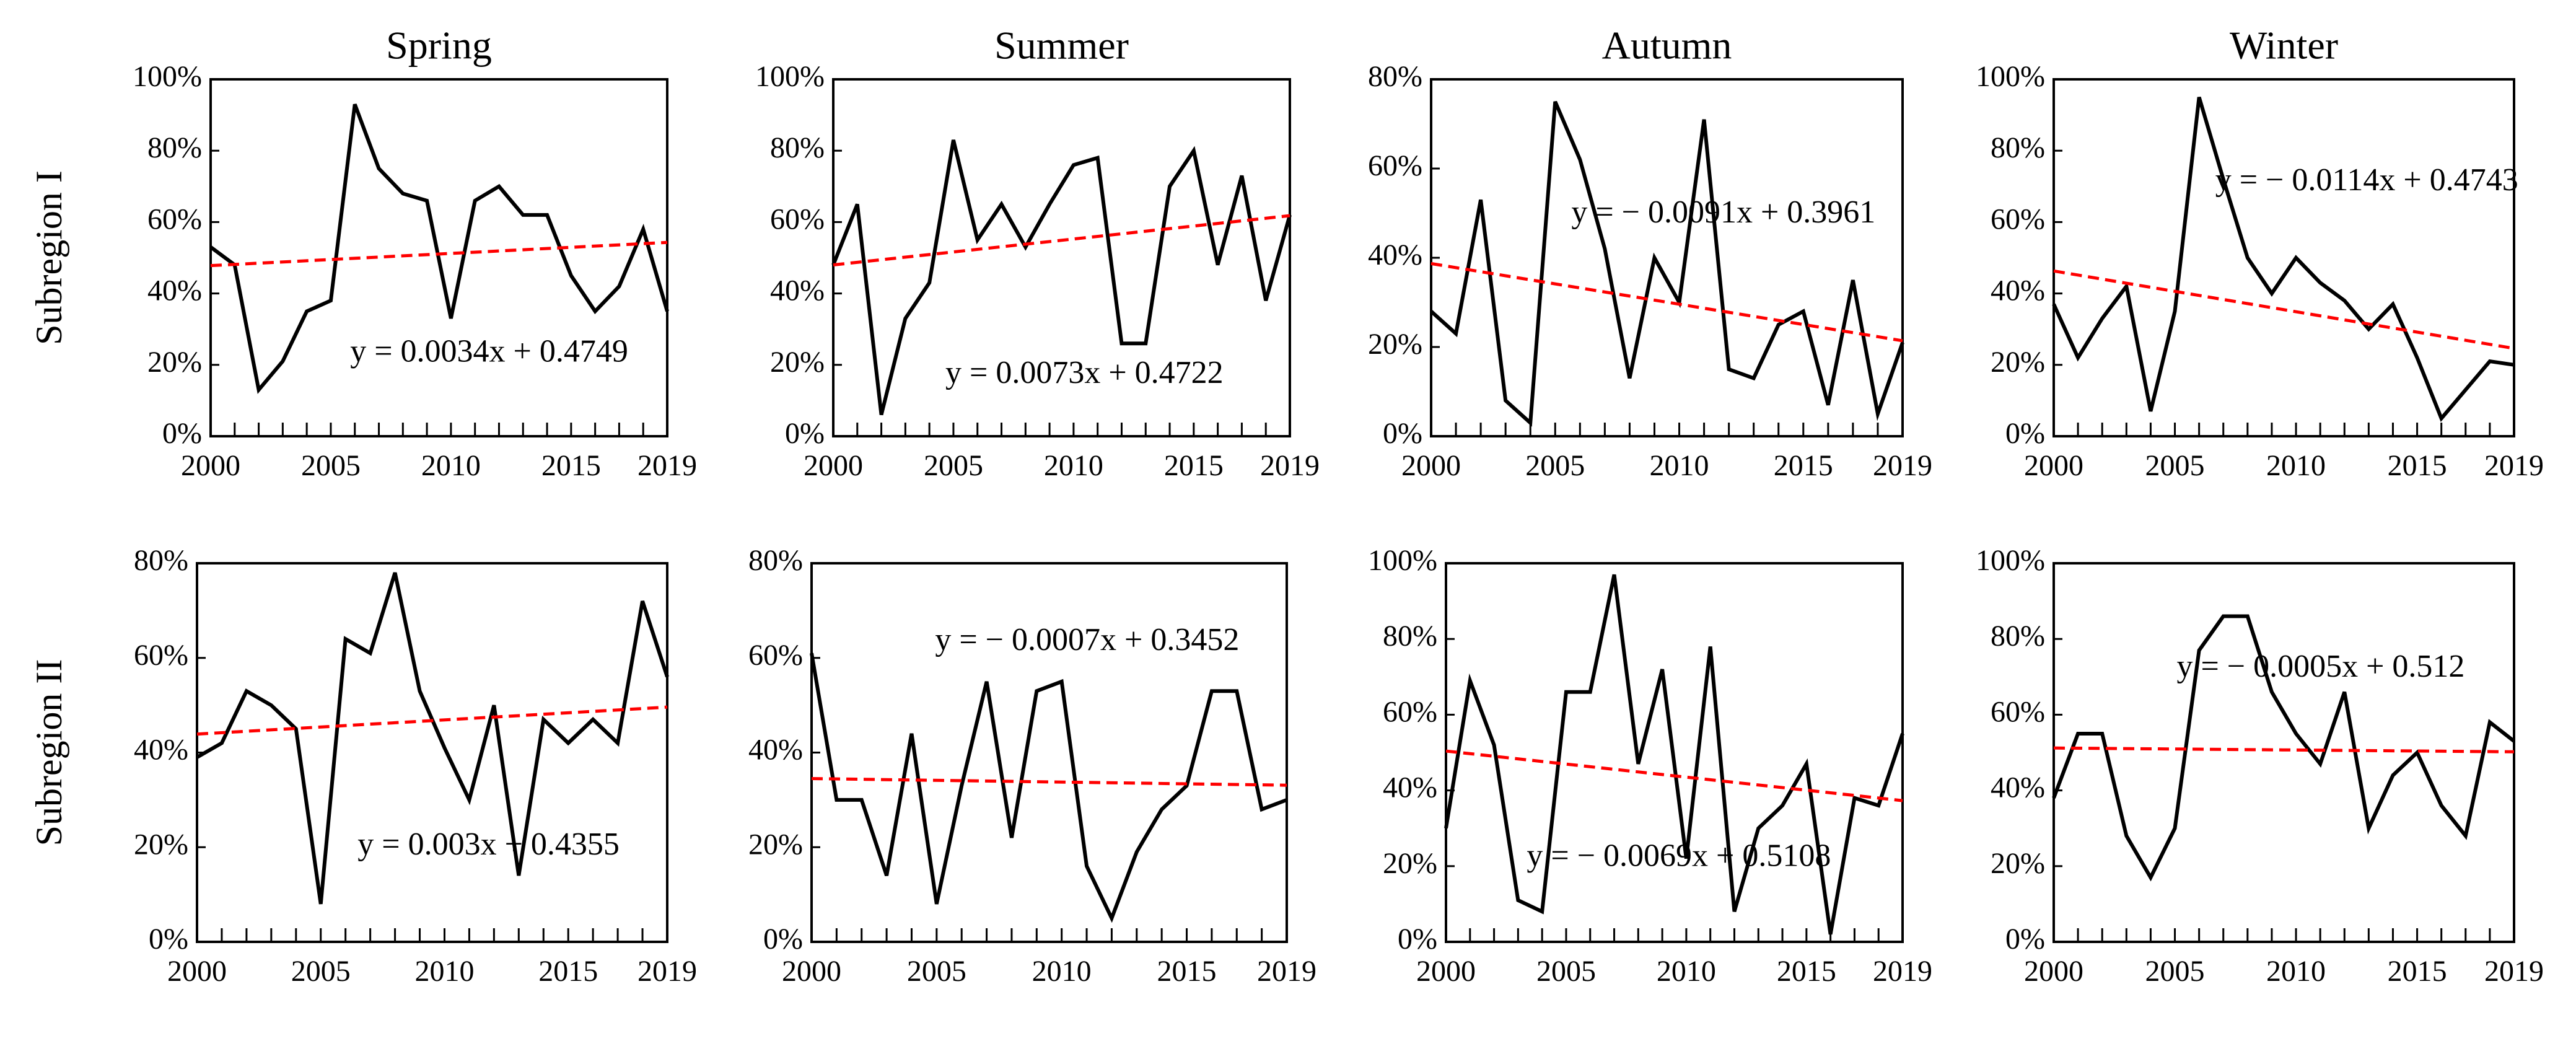 Image resolution: width=2576 pixels, height=1041 pixels. What do you see at coordinates (1084, 373) in the screenshot?
I see `trend-equation: y = 0.0073x + 0.4722` at bounding box center [1084, 373].